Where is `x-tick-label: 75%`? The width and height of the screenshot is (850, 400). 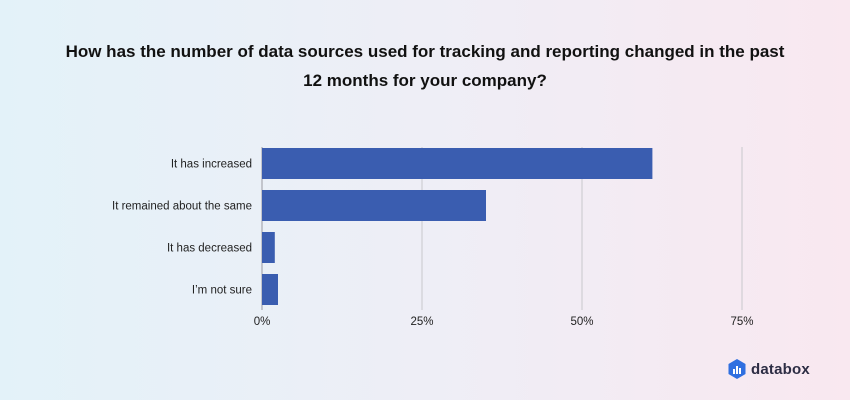 x-tick-label: 75% is located at coordinates (741, 322).